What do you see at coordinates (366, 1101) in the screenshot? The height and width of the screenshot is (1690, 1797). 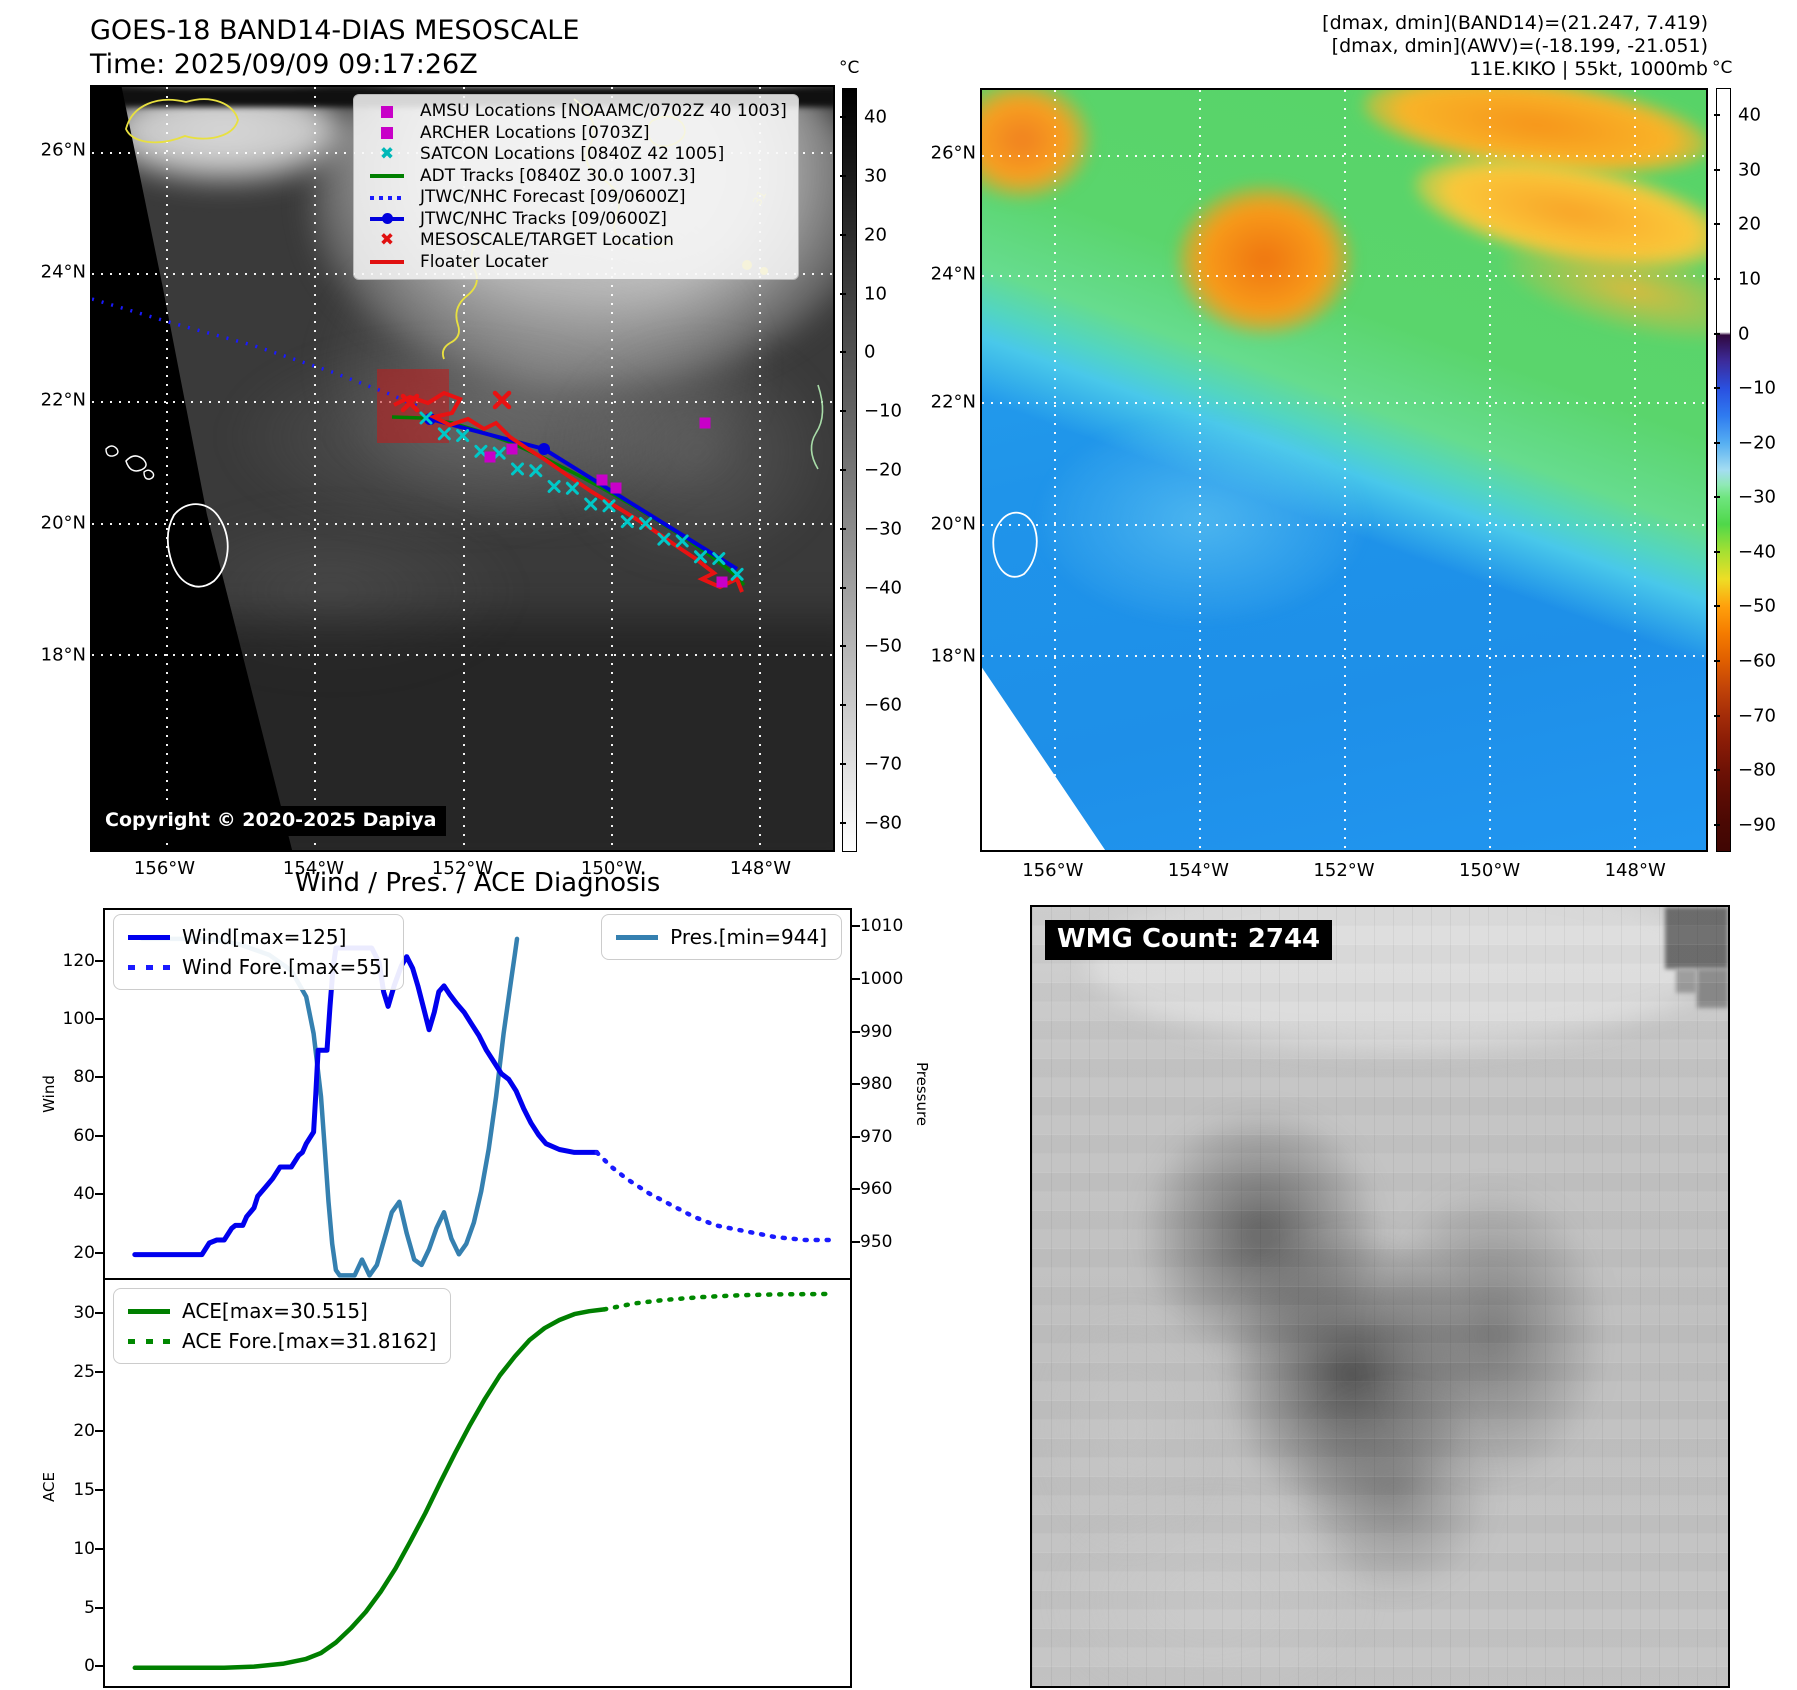 I see `wind-line` at bounding box center [366, 1101].